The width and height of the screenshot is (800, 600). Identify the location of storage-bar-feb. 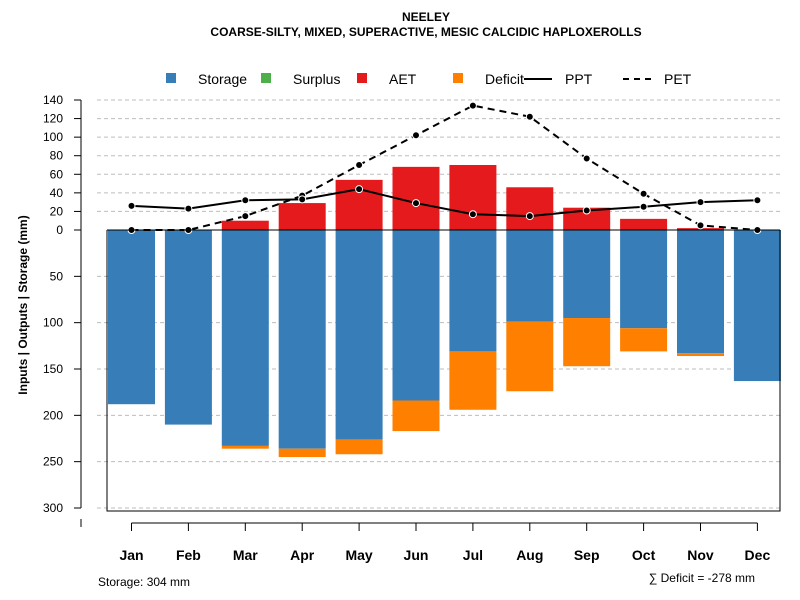
(188, 327).